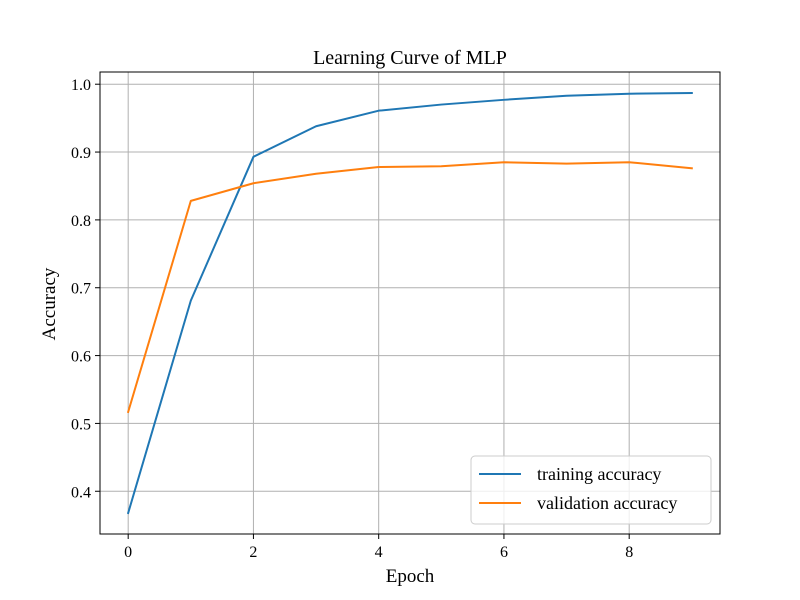 Image resolution: width=800 pixels, height=600 pixels. What do you see at coordinates (504, 552) in the screenshot?
I see `x-tick-label: 6` at bounding box center [504, 552].